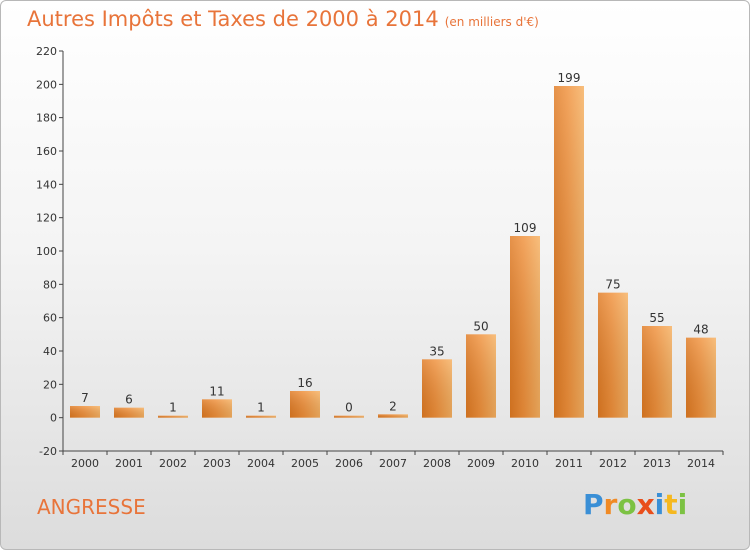  I want to click on y-tick-label: 0, so click(53, 418).